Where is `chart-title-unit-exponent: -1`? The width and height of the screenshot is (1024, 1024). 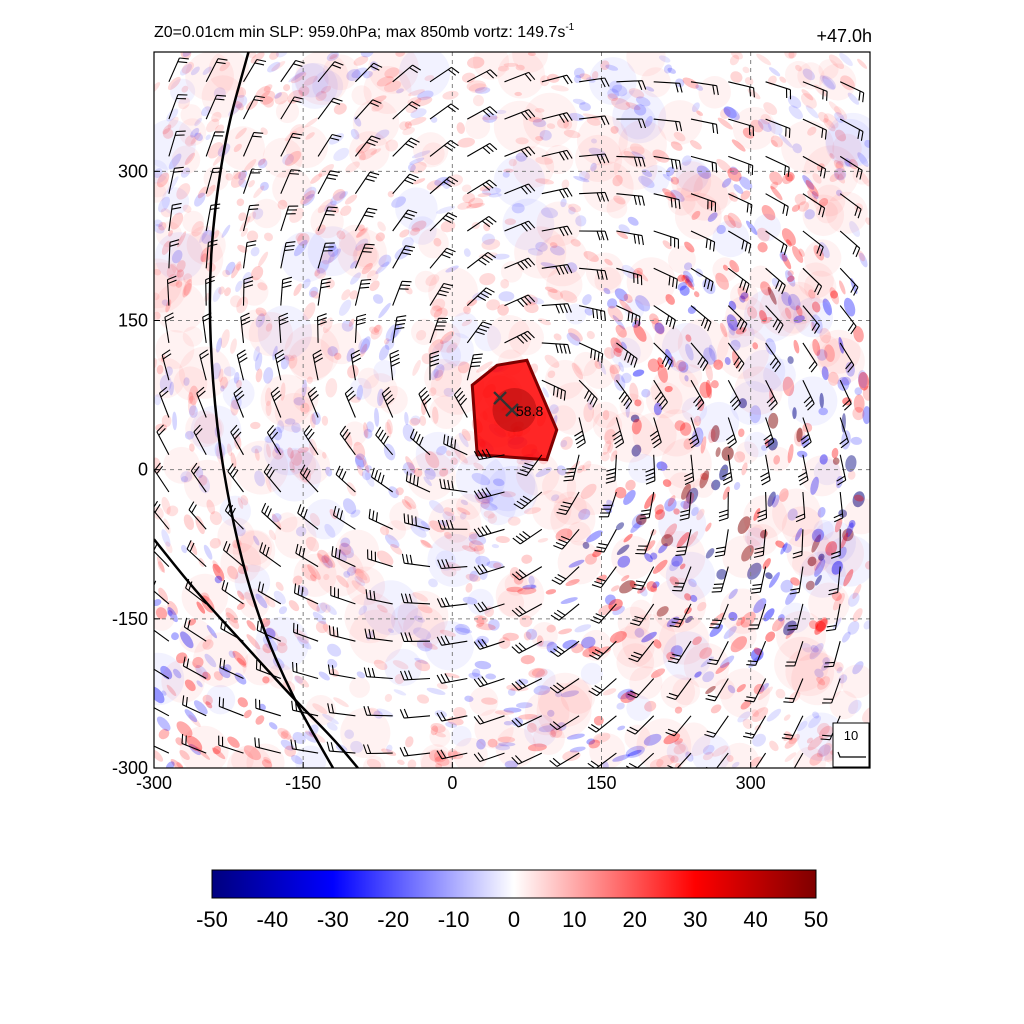
chart-title-unit-exponent: -1 is located at coordinates (570, 27).